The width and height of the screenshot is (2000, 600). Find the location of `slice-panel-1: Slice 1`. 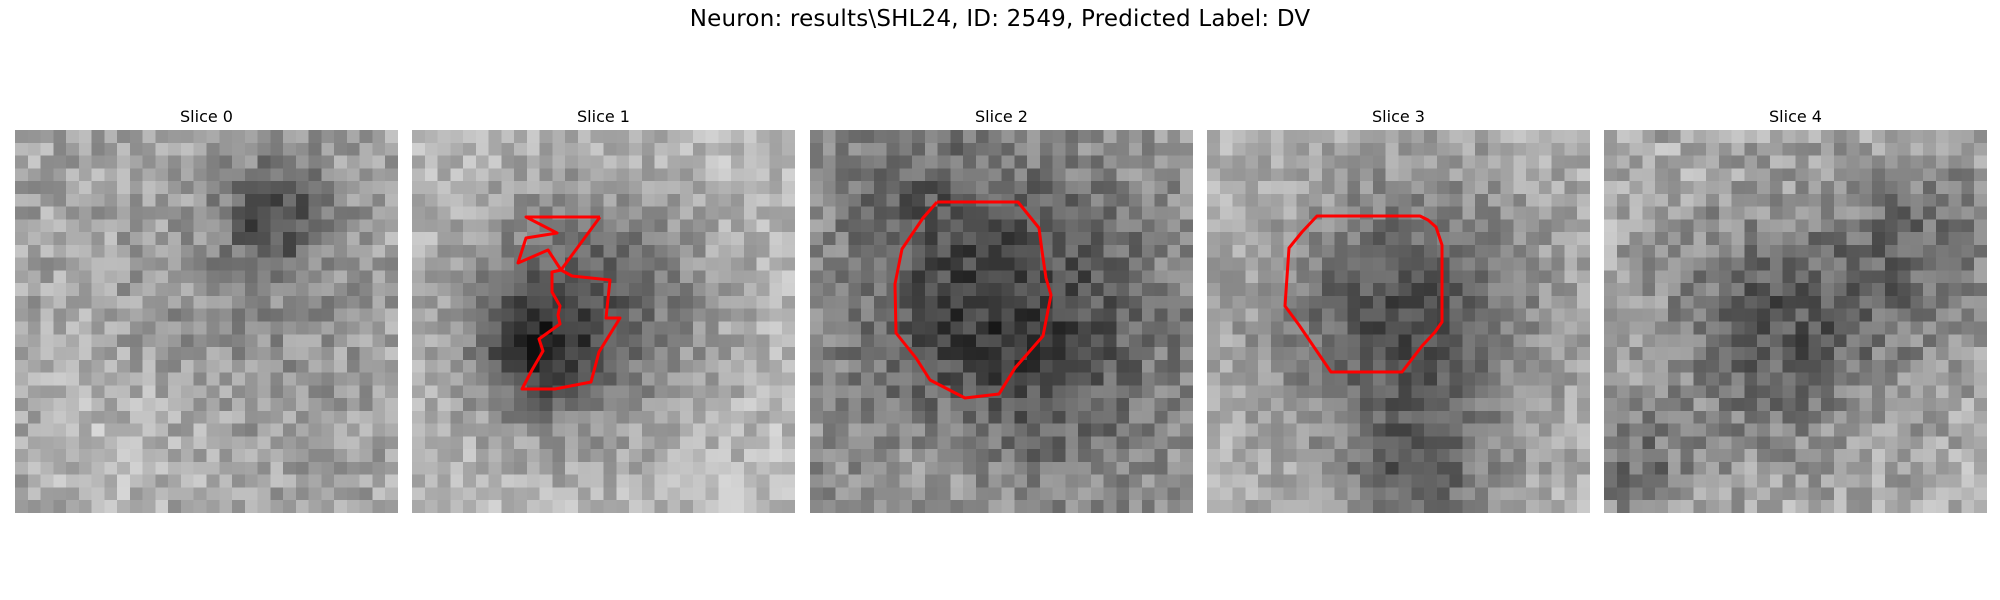

slice-panel-1: Slice 1 is located at coordinates (603, 308).